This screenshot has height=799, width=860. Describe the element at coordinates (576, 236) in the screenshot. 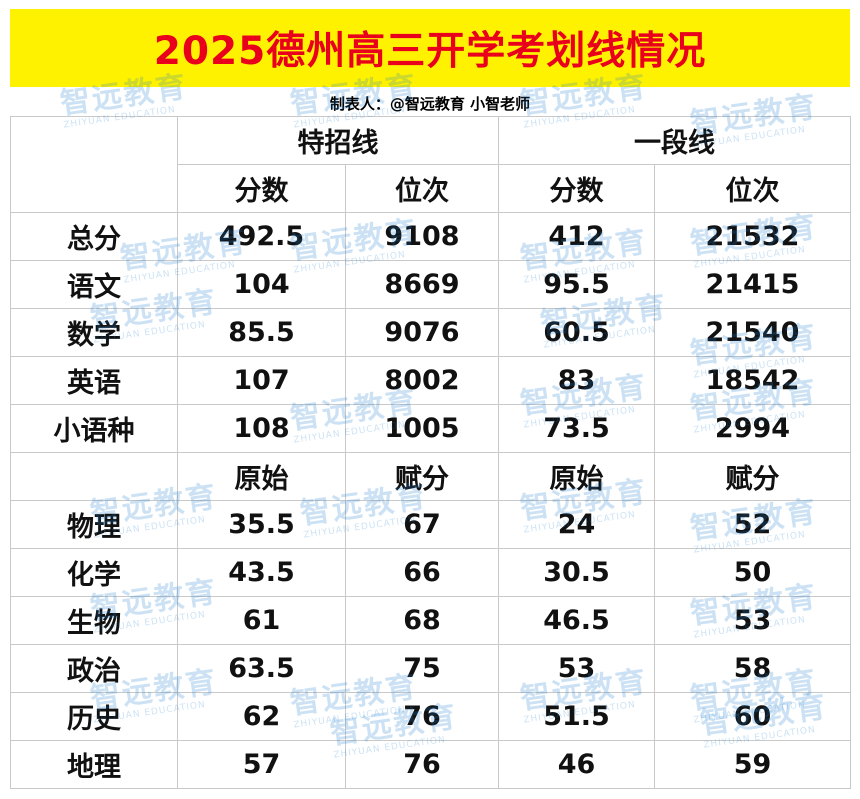

I see `value-cell: 412` at that location.